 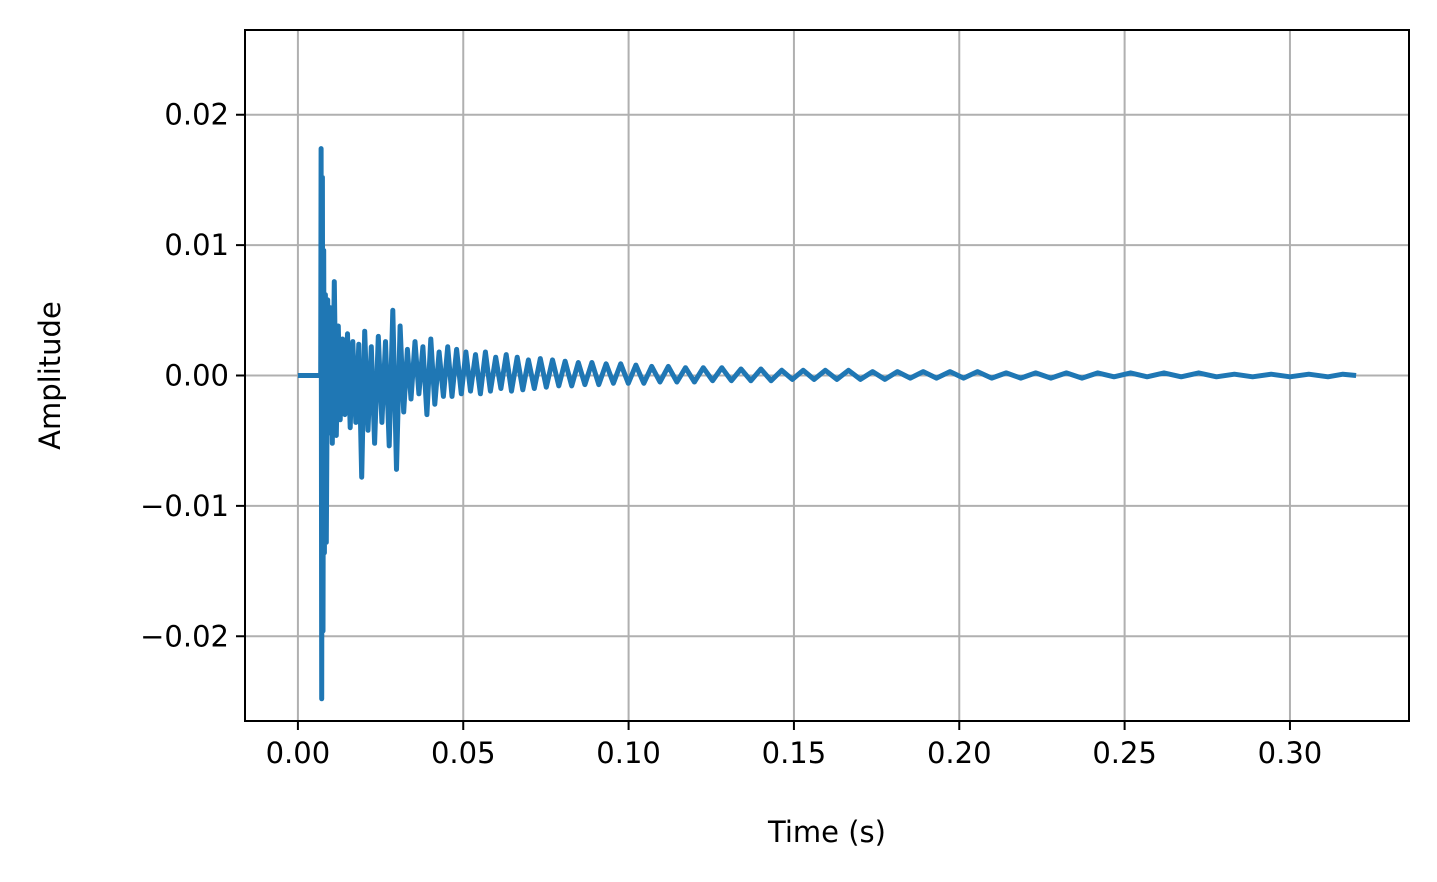 I want to click on y-tick-label: −0.02, so click(x=184, y=636).